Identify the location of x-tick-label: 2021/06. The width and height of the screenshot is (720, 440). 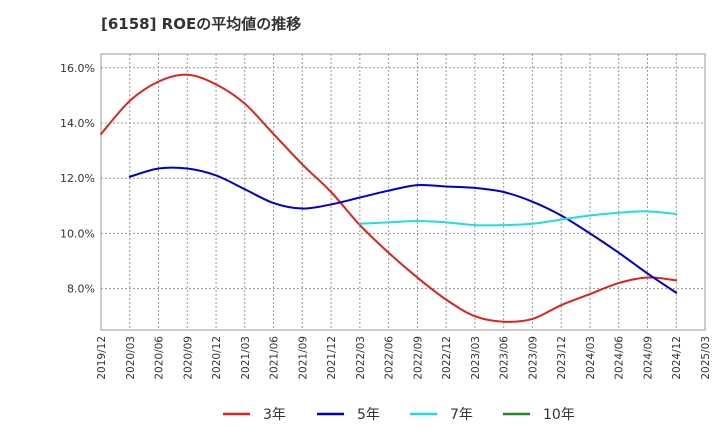
(275, 358).